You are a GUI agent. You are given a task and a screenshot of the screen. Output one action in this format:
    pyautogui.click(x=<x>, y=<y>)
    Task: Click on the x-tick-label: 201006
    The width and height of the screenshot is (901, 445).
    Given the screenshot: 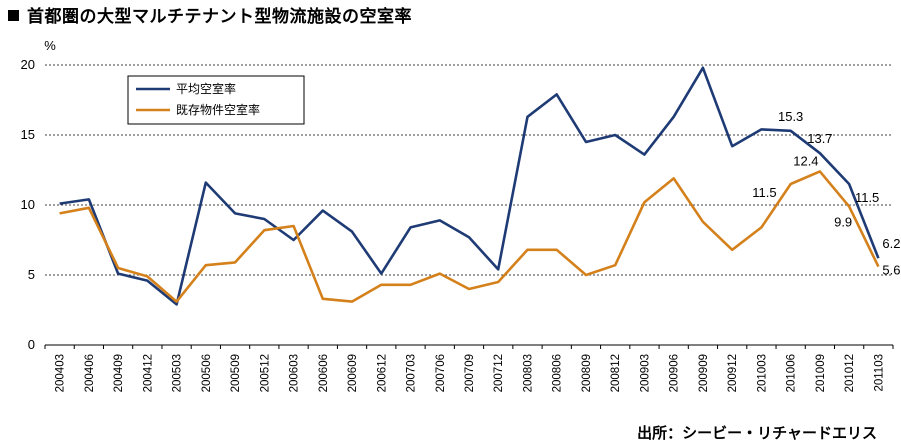 What is the action you would take?
    pyautogui.click(x=792, y=373)
    